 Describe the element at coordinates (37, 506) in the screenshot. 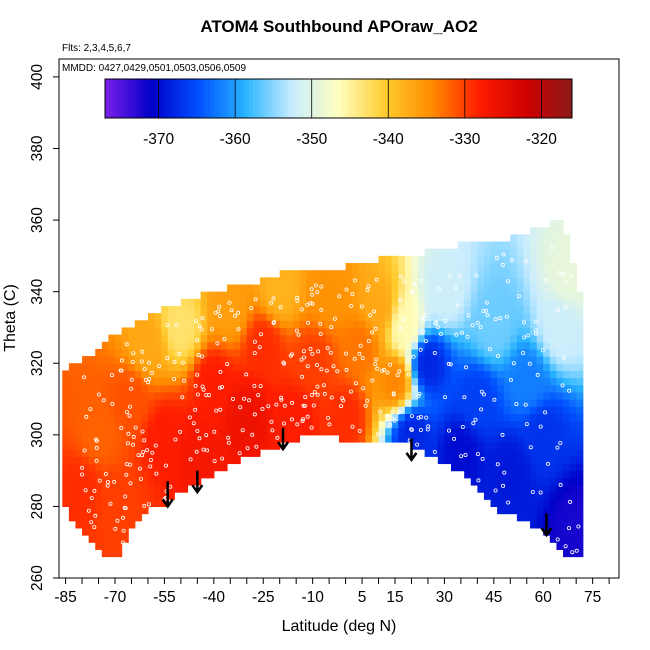

I see `y-tick-label: 280` at that location.